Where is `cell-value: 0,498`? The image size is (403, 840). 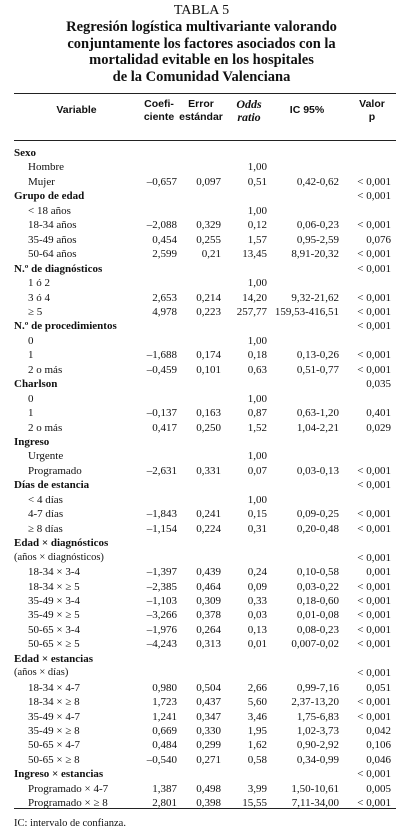
cell-value: 0,498 is located at coordinates (208, 788).